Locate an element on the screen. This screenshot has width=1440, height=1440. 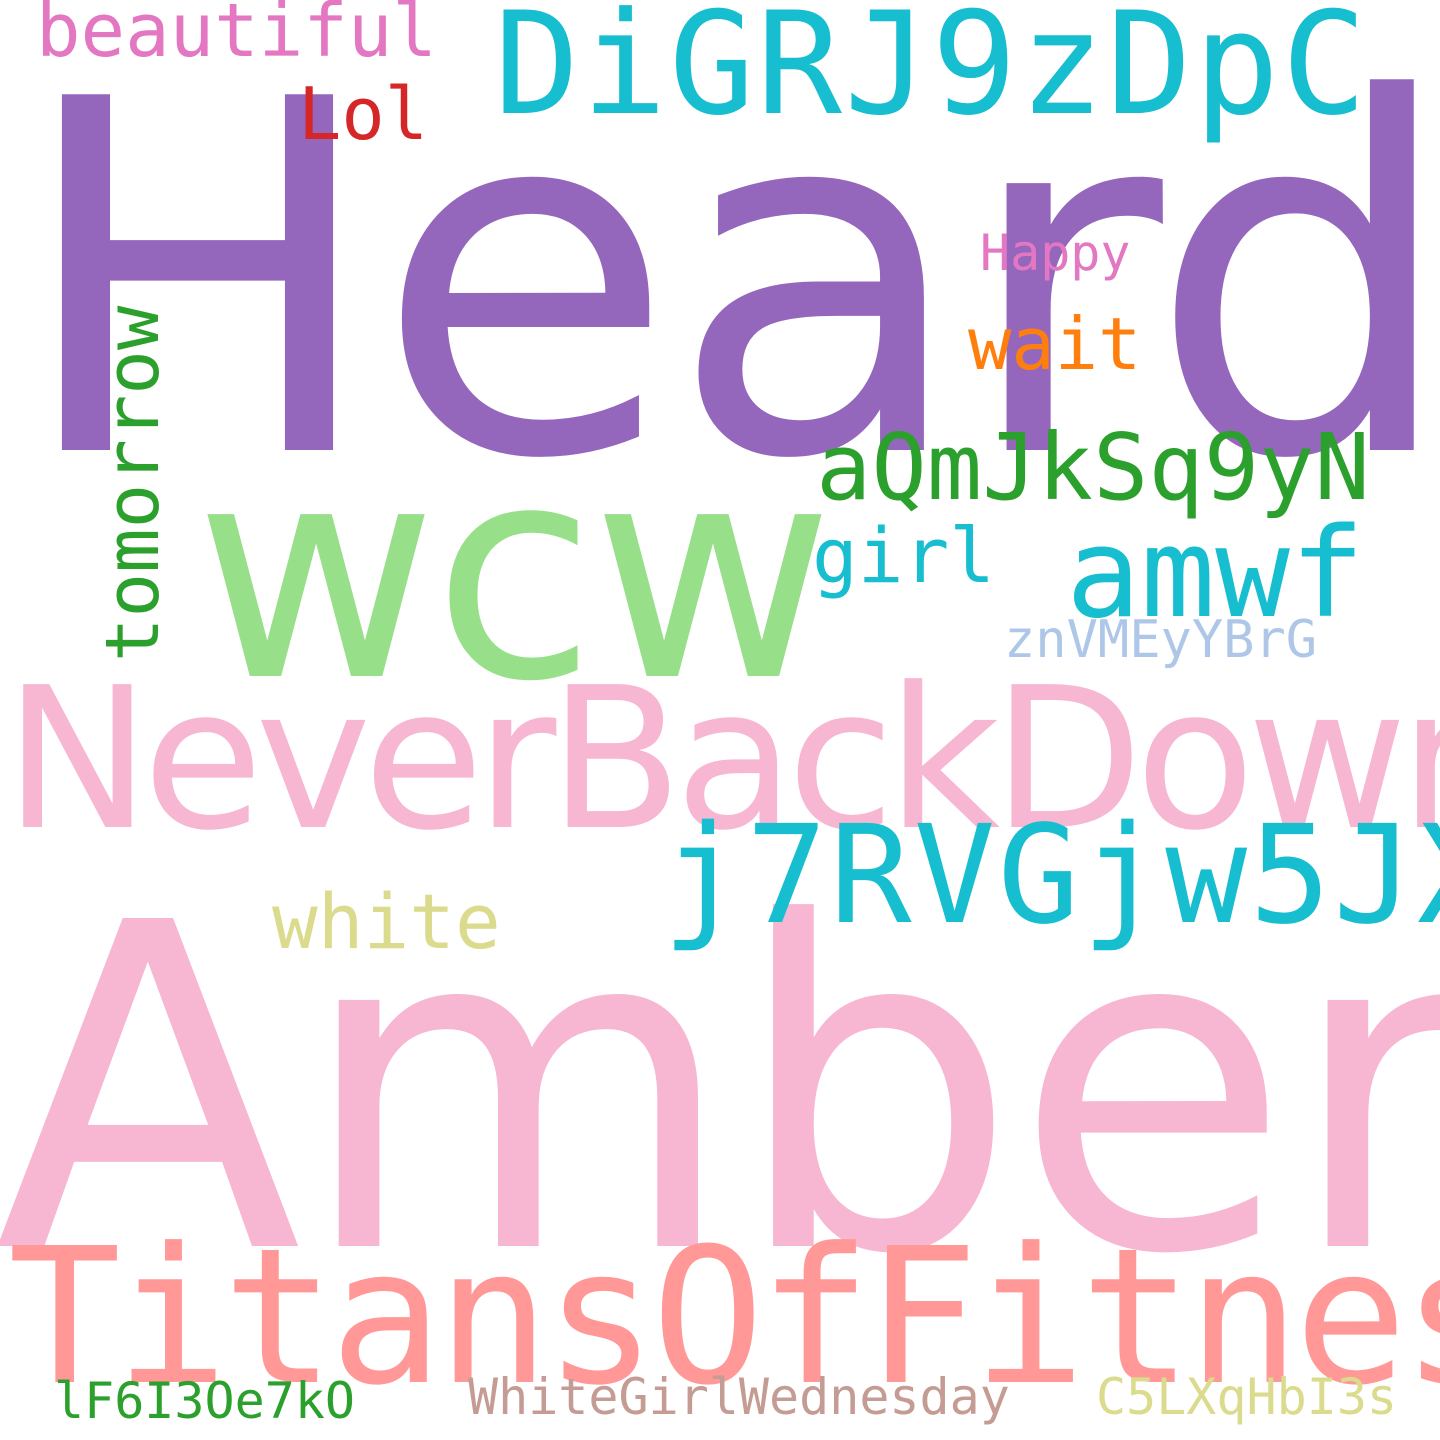
word-white: white is located at coordinates (386, 921).